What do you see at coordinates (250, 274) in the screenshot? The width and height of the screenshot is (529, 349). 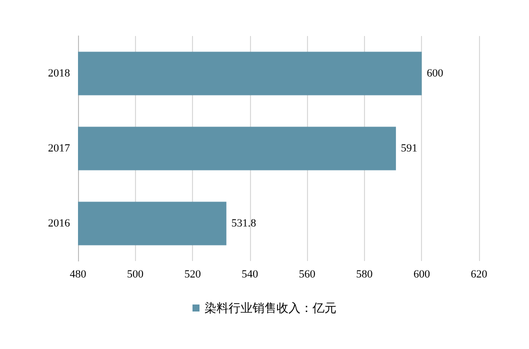 I see `x-tick-label: 540` at bounding box center [250, 274].